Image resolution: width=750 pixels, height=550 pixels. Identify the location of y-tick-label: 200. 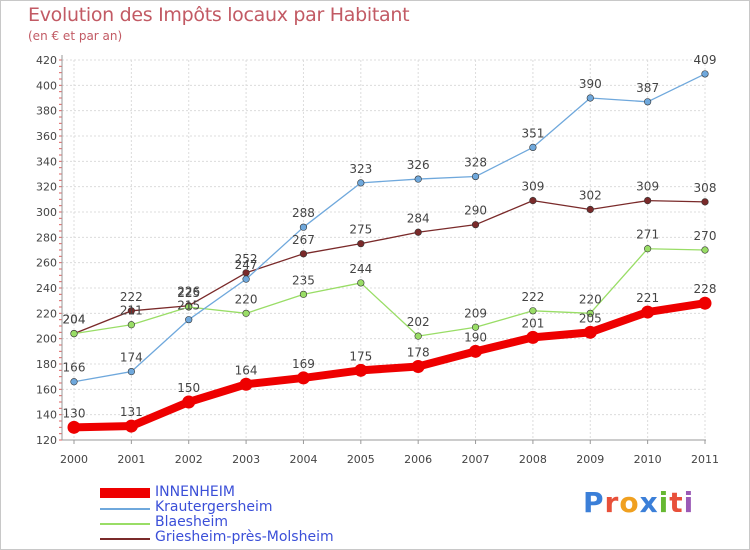
(46, 339).